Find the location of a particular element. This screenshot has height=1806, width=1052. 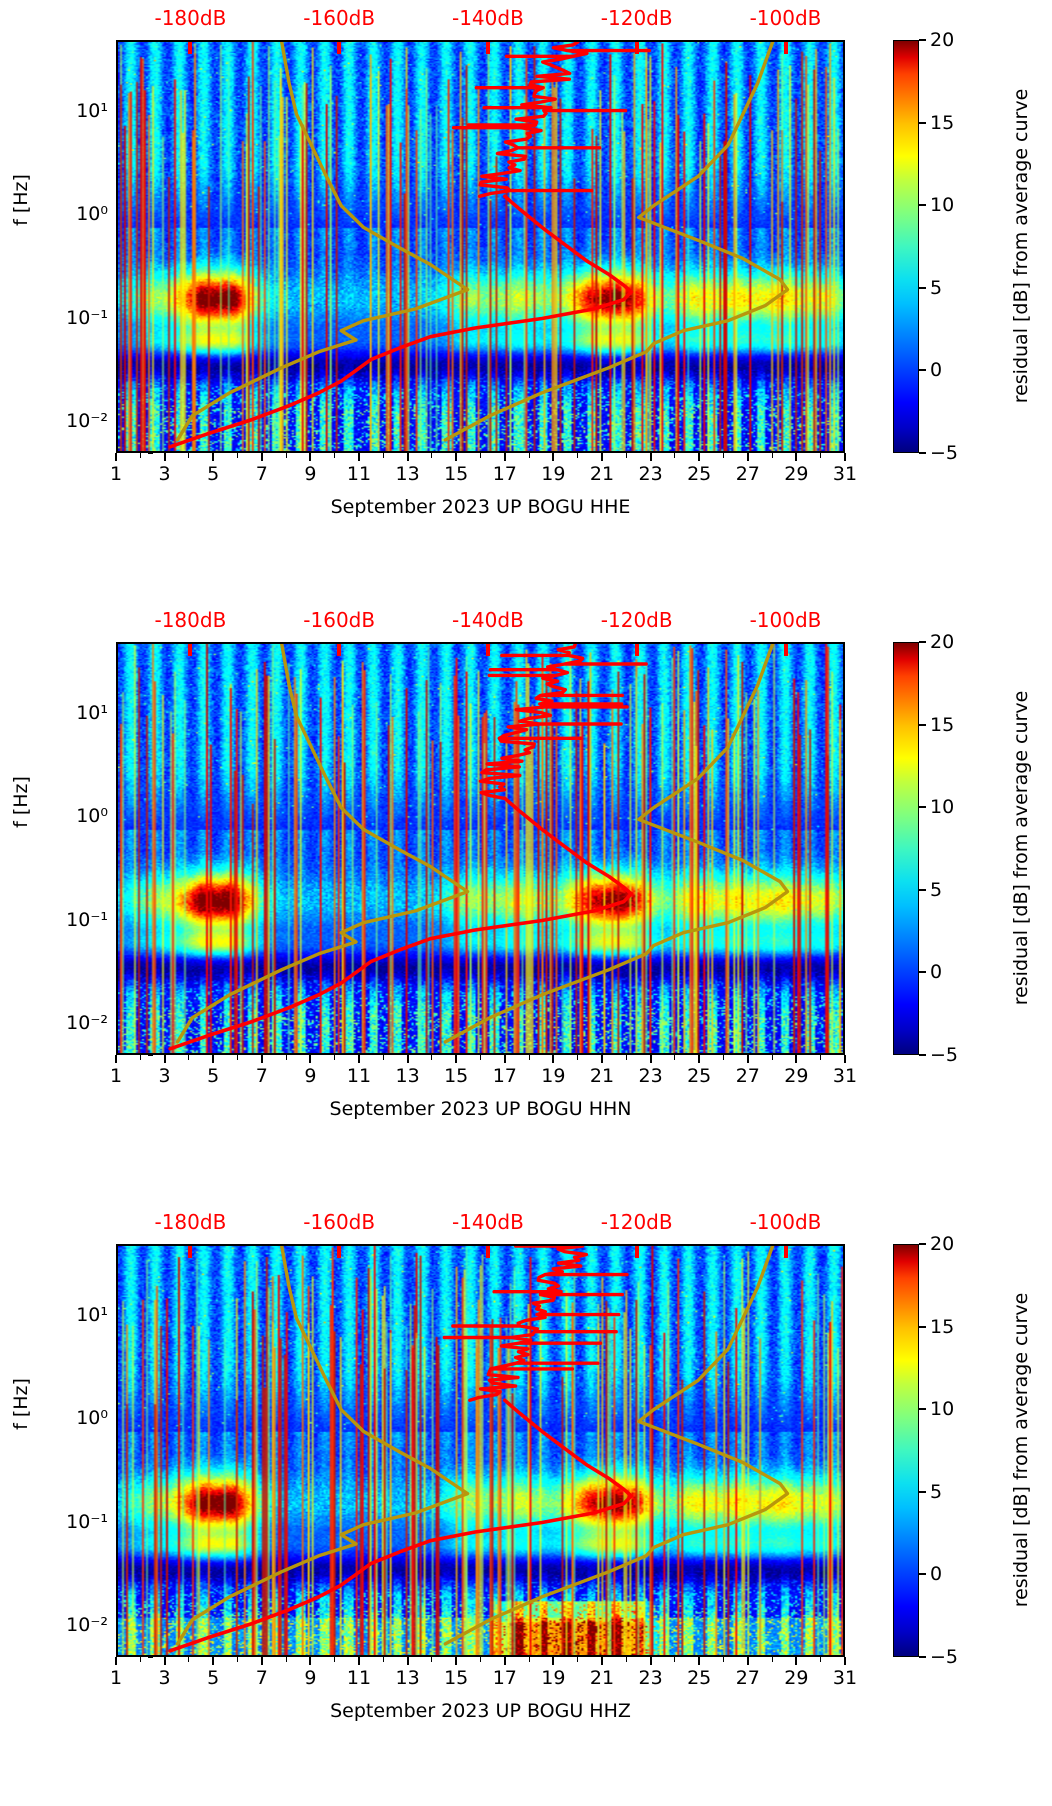

colorbar-tick-label: 15 is located at coordinates (942, 1326).